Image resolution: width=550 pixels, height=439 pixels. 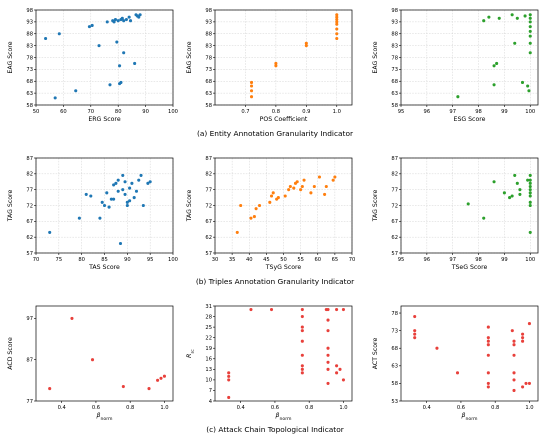 I want to click on caption-c: (c) Attack Chain Topological Indicator, so click(x=275, y=429).